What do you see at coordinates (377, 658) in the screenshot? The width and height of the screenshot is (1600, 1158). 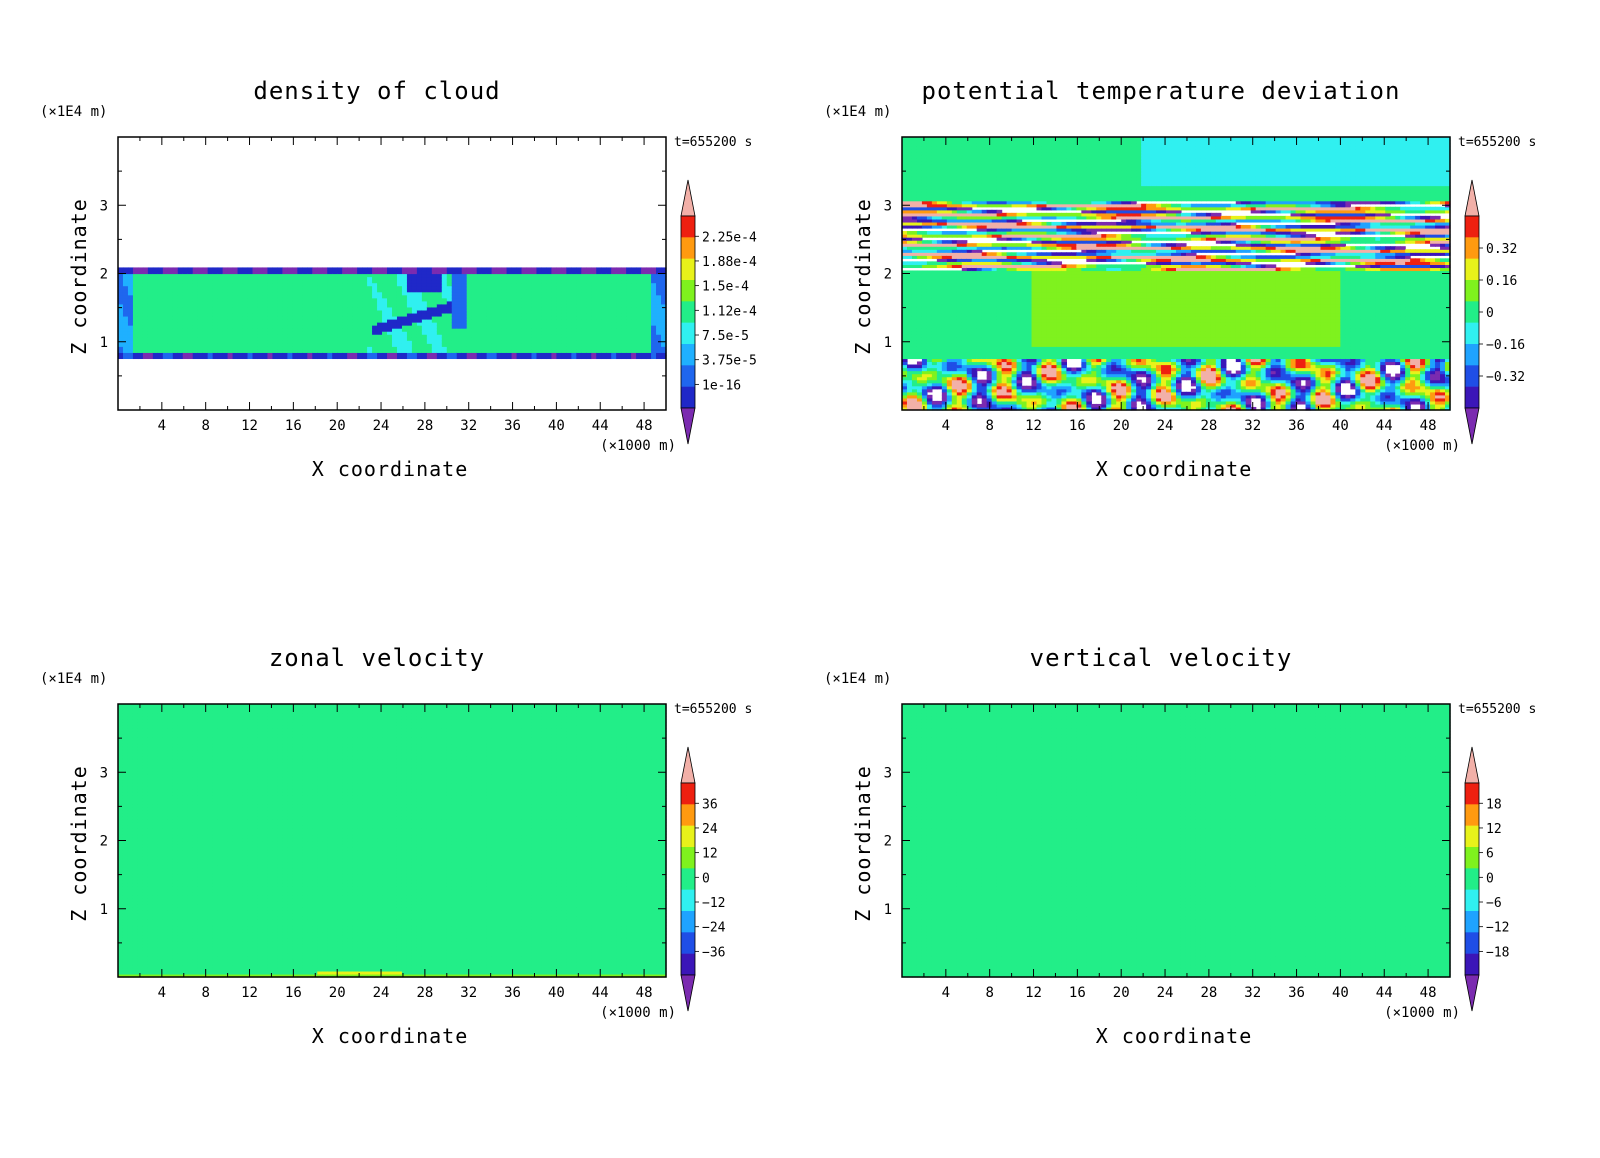 I see `chart-title: zonal velocity` at bounding box center [377, 658].